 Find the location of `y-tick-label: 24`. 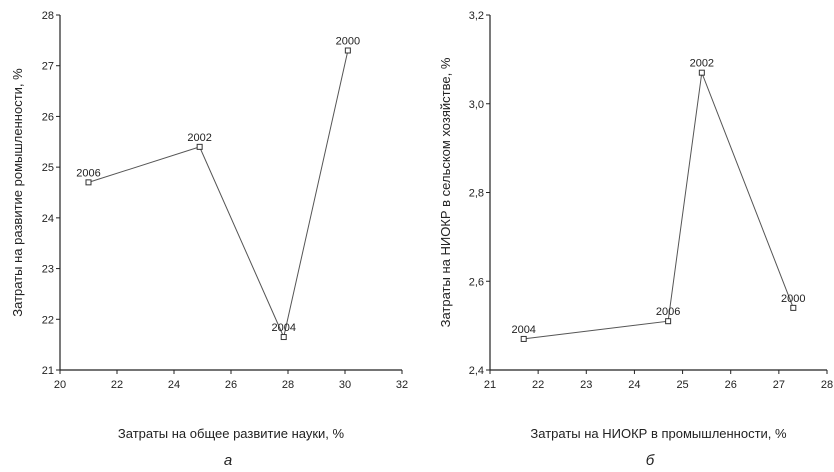

y-tick-label: 24 is located at coordinates (48, 219).